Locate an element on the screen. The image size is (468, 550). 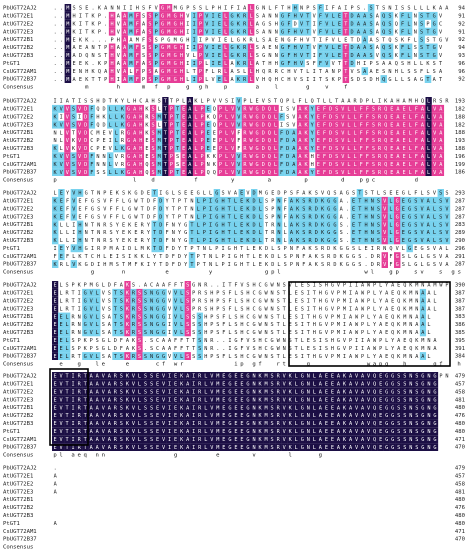
residue: . is located at coordinates (55, 64).